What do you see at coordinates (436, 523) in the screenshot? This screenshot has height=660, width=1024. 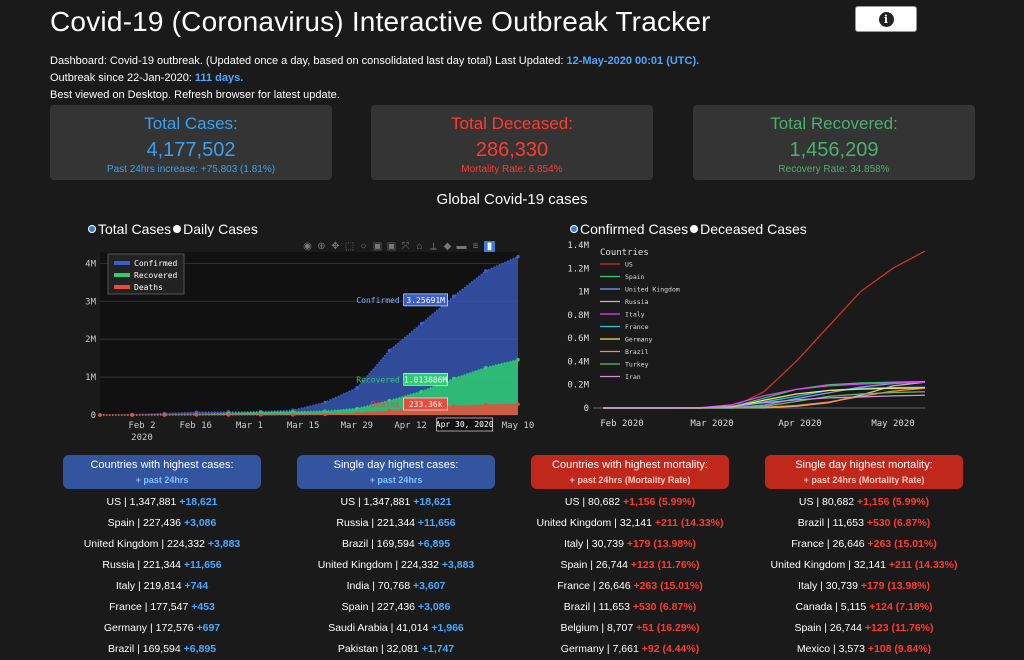 I see `row-increase: +11,656` at bounding box center [436, 523].